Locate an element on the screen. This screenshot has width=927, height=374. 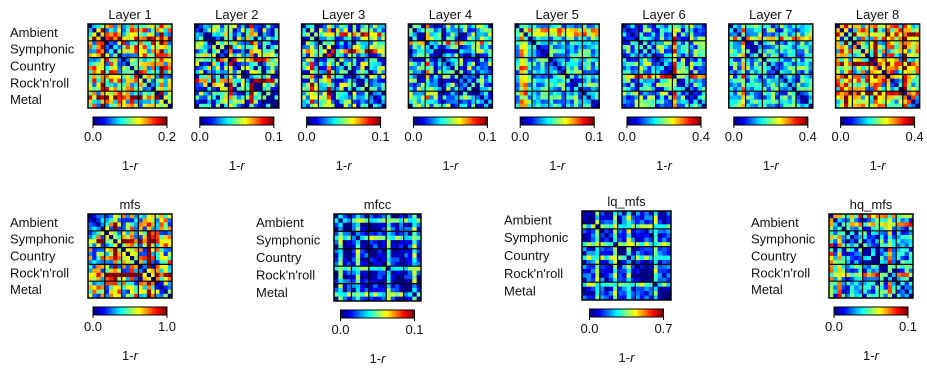
genre-label: Rock'n'roll is located at coordinates (533, 273).